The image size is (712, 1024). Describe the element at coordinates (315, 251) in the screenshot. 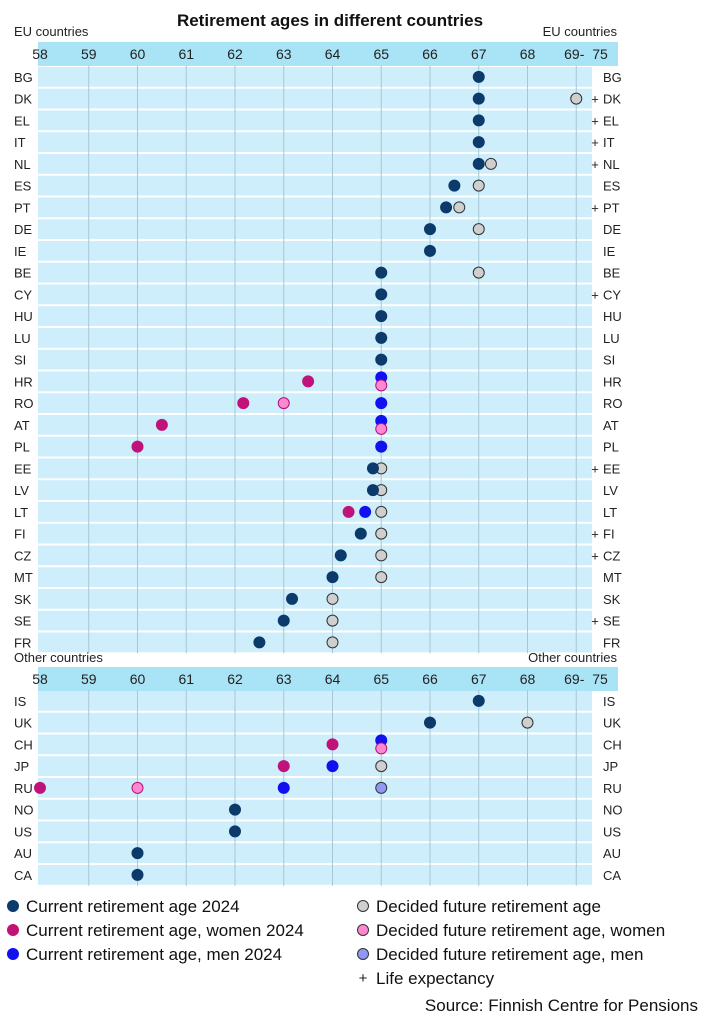

I see `row-ie: IE IE` at that location.